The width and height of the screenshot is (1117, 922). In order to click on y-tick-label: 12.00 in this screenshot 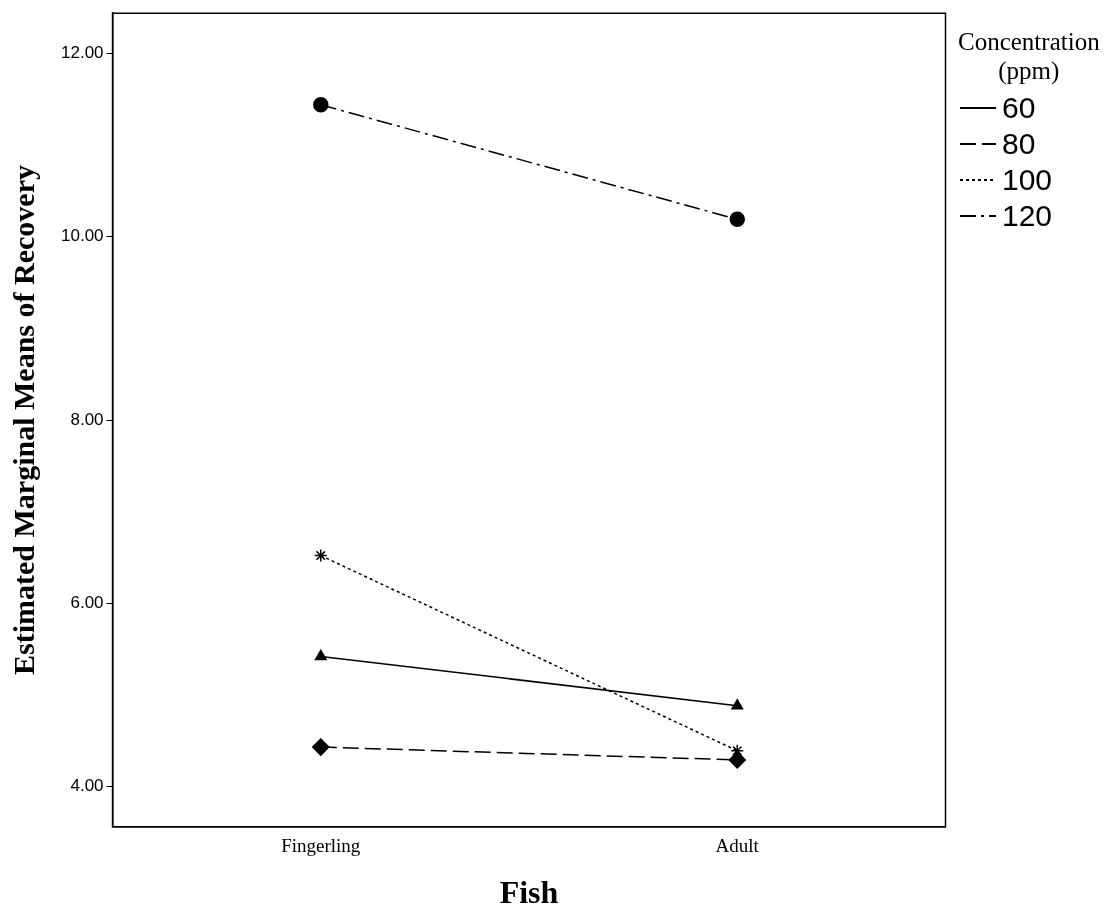, I will do `click(82, 53)`.